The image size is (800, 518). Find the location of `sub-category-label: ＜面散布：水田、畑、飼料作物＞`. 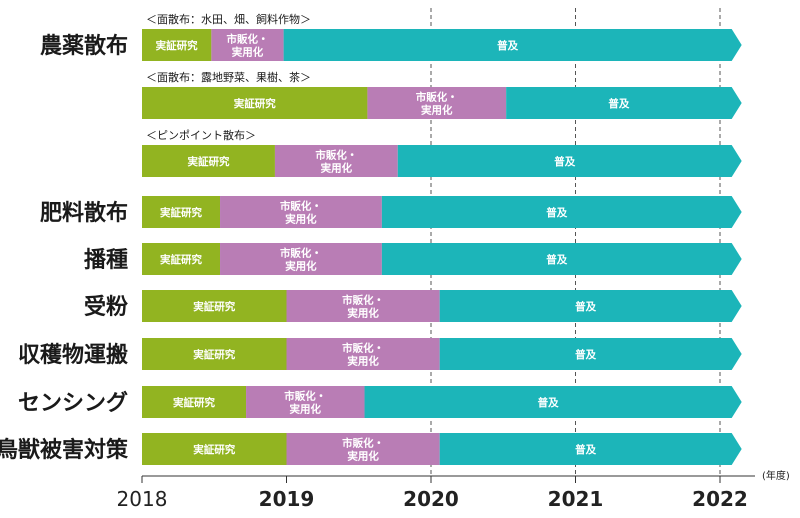

sub-category-label: ＜面散布：水田、畑、飼料作物＞ is located at coordinates (228, 19).